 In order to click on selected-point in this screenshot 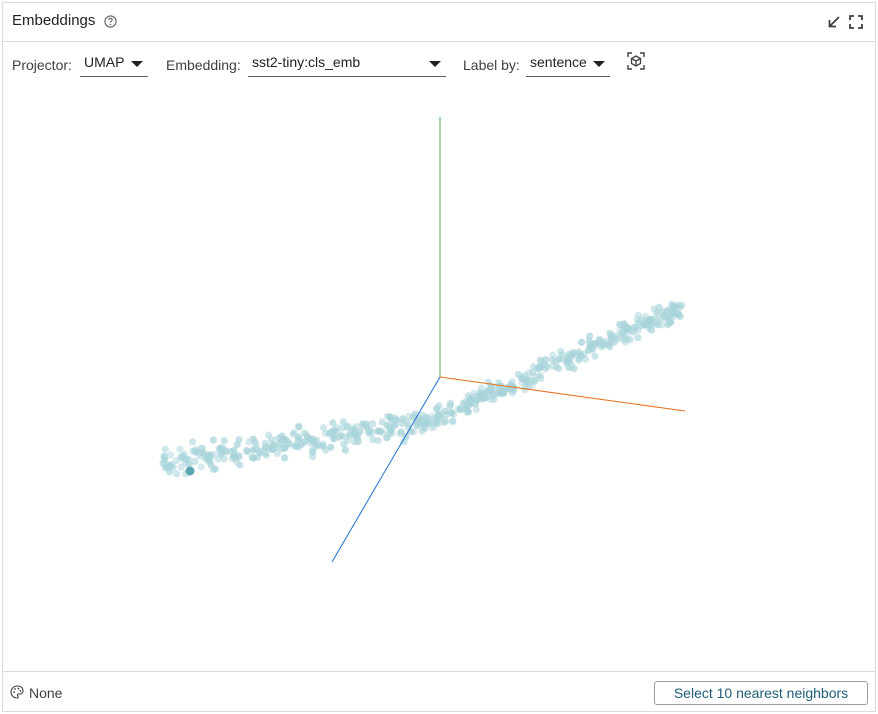, I will do `click(190, 471)`.